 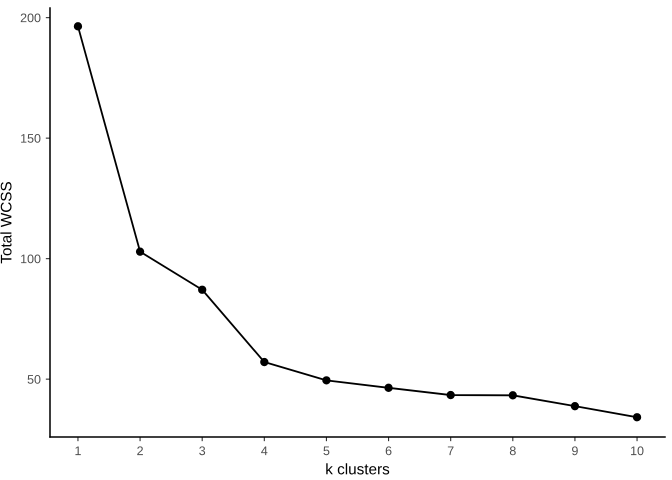 What do you see at coordinates (326, 451) in the screenshot?
I see `x-tick-label: 5` at bounding box center [326, 451].